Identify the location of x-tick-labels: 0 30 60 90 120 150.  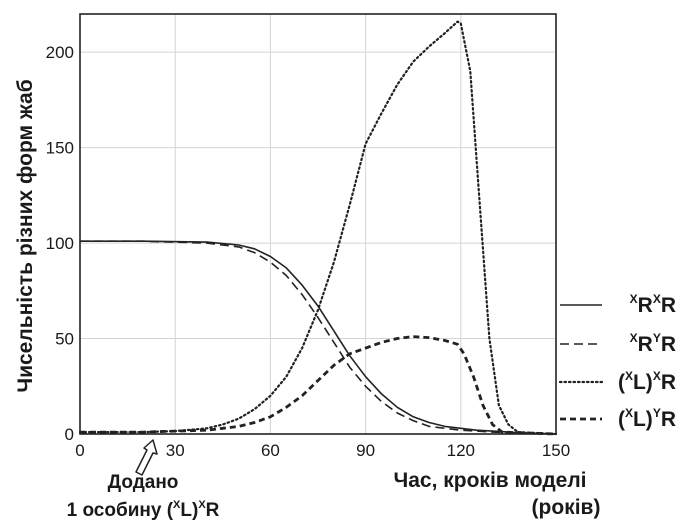
(322, 450).